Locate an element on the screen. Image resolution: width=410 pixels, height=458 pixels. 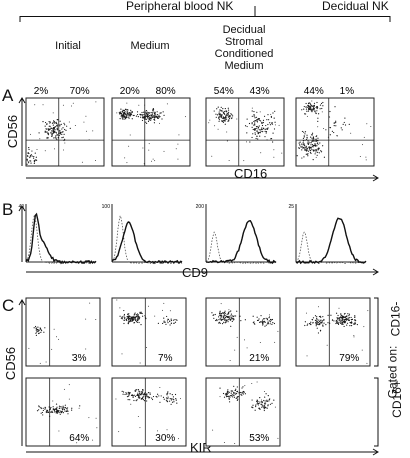
panel-a-xlabel: CD16 is located at coordinates (251, 173).